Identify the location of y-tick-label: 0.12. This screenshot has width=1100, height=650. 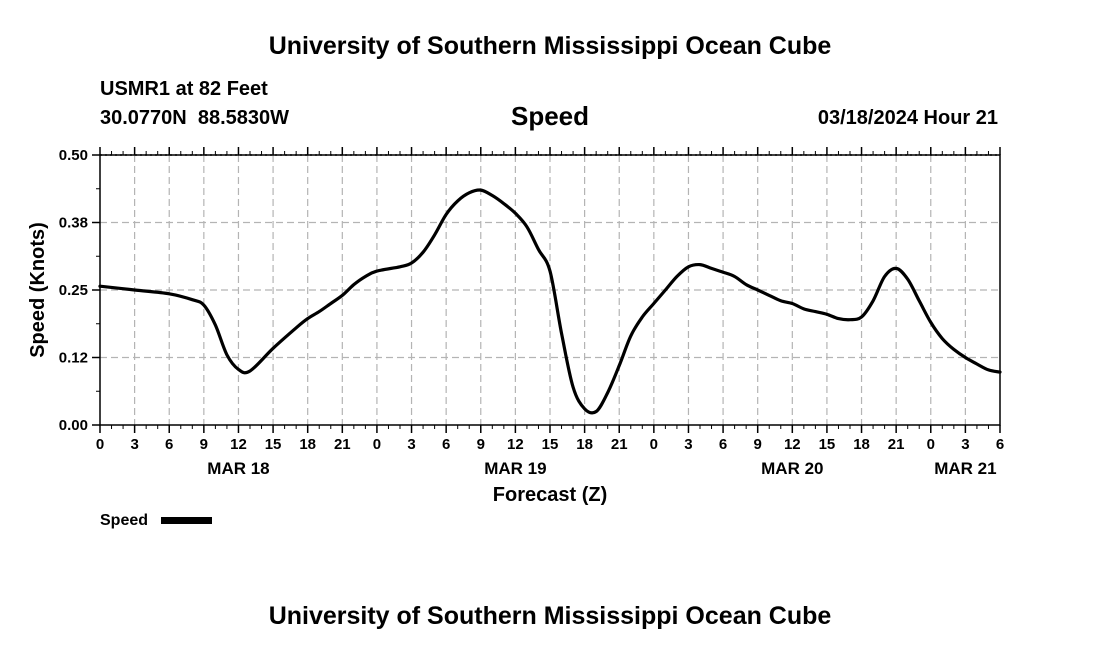
(73, 358).